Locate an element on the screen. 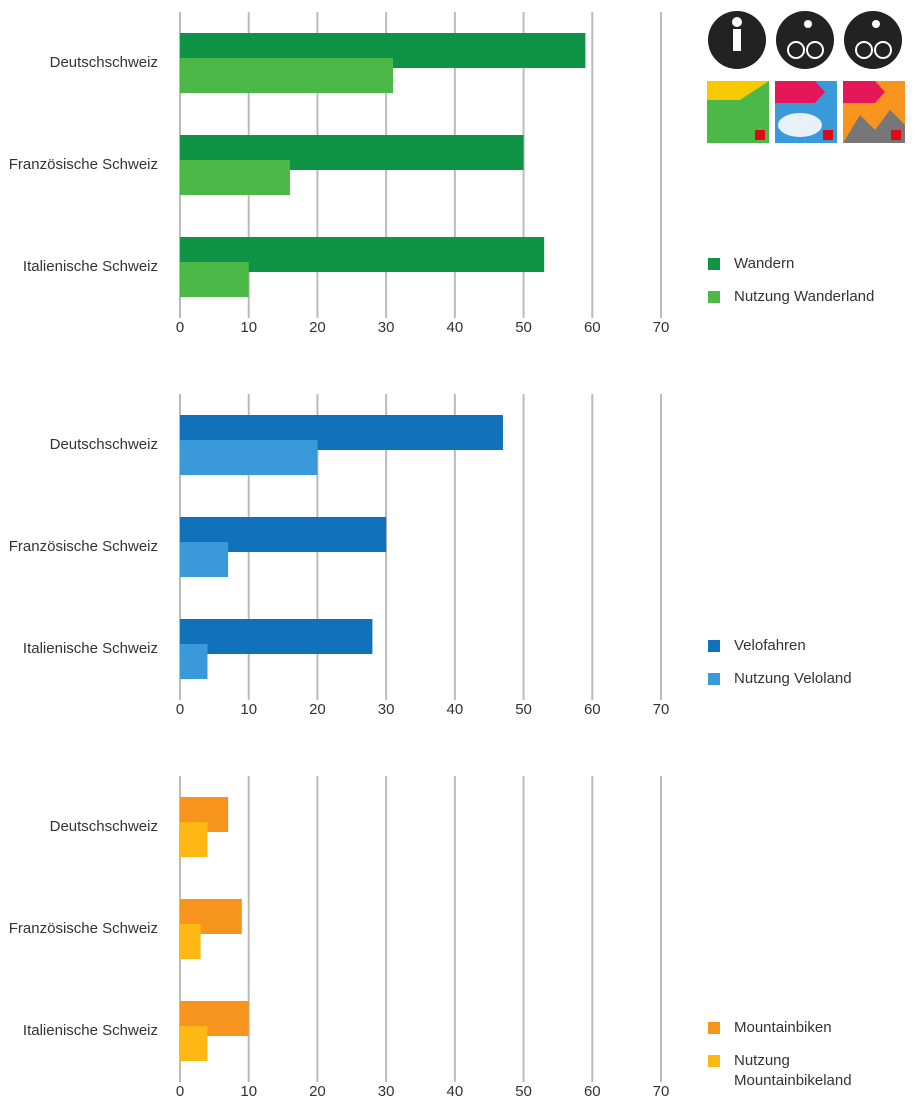 Image resolution: width=913 pixels, height=1097 pixels. legend-label: Nutzung Mountainbikeland is located at coordinates (793, 1070).